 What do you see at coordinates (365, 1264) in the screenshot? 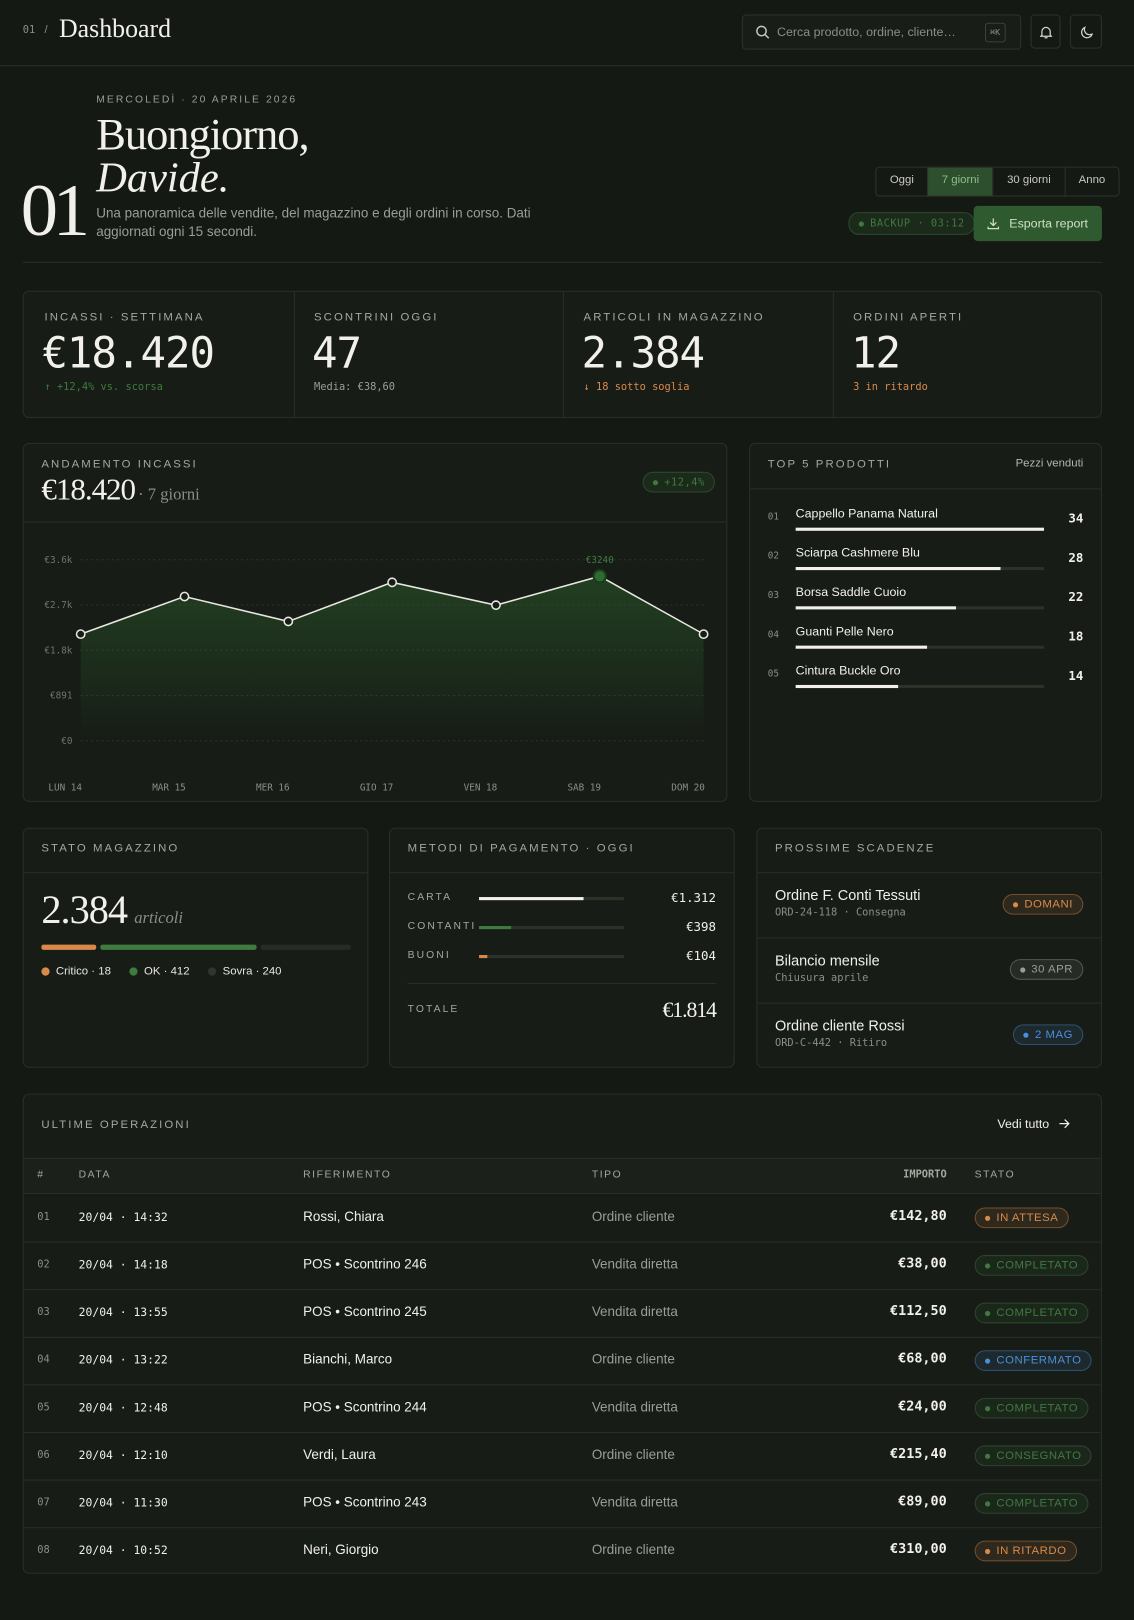
I see `row-reference: POS • Scontrino 246` at bounding box center [365, 1264].